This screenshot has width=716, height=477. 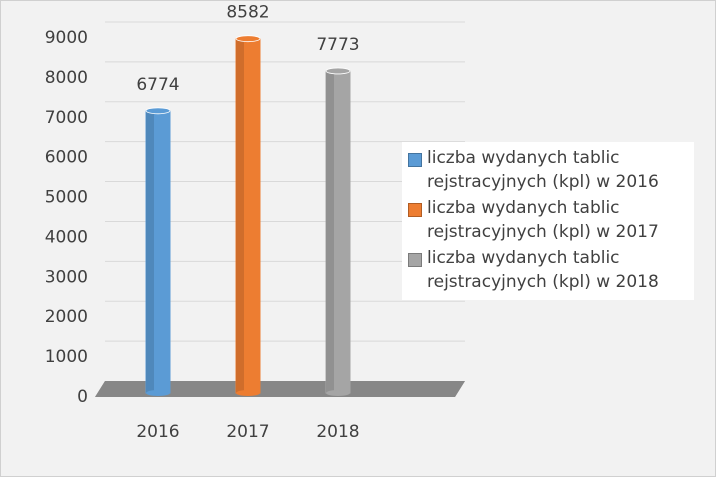 I want to click on x-tick-label: 2016, so click(x=157, y=432).